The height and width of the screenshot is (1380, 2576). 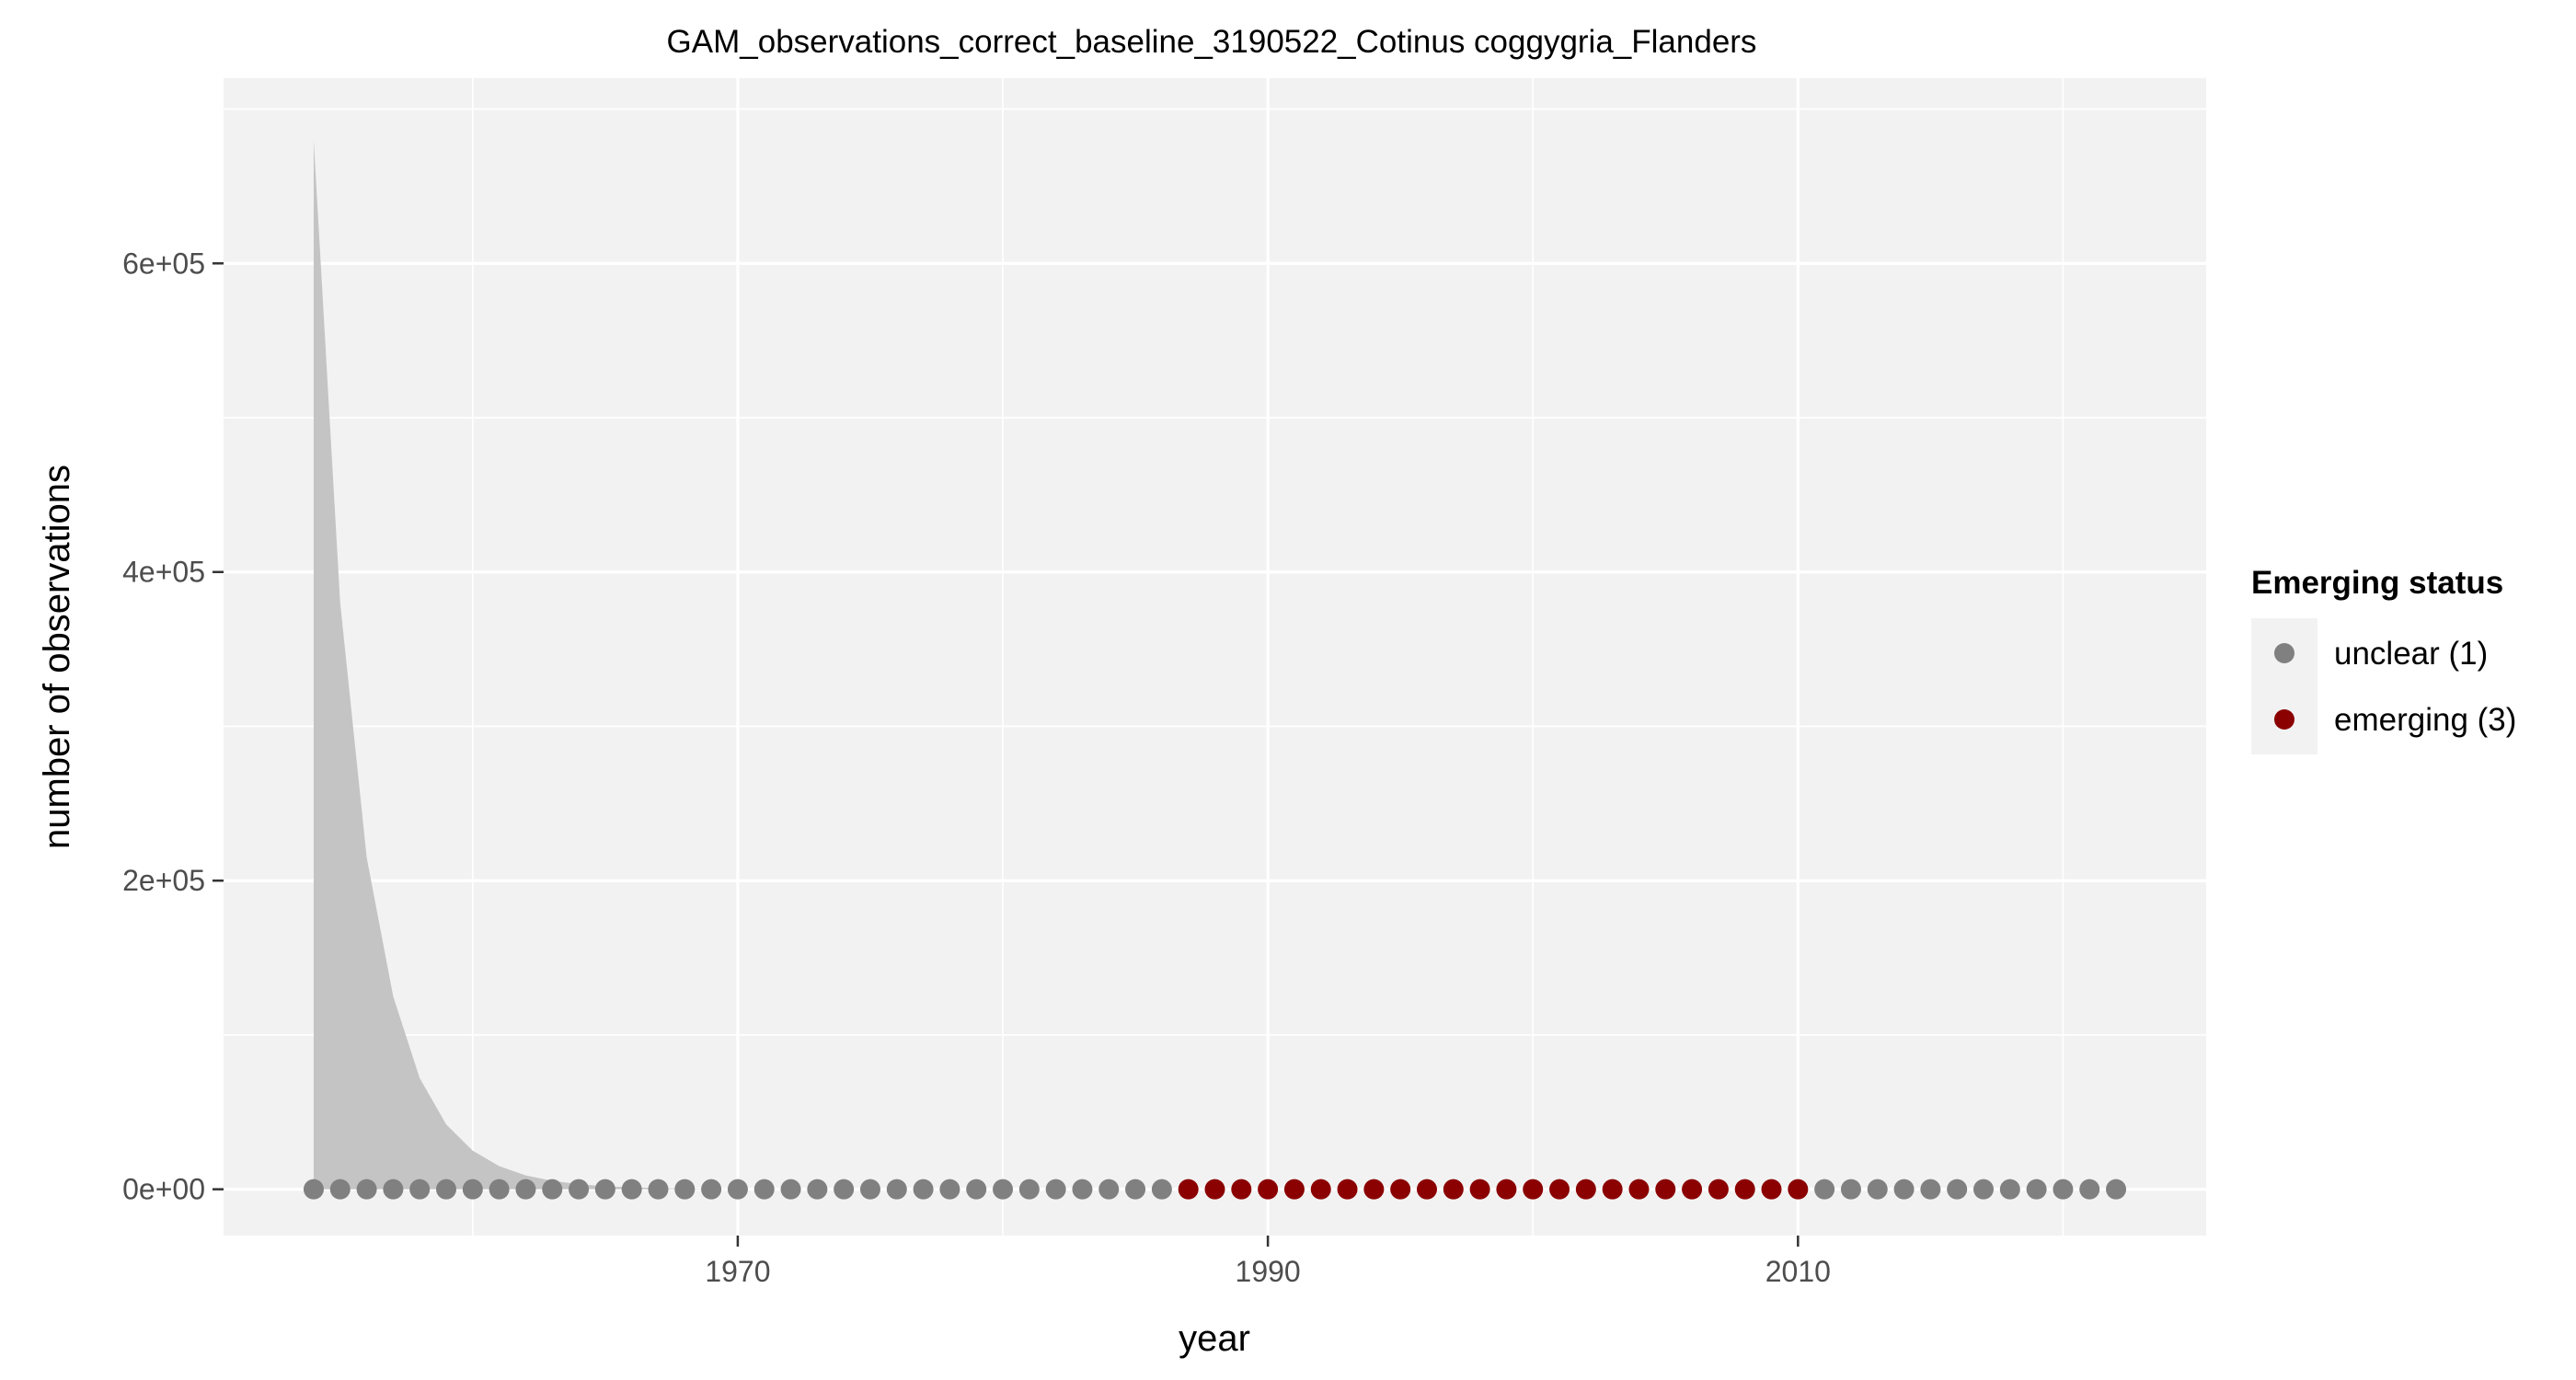 I want to click on x-axis: 1970 1990 2010, so click(x=1268, y=1262).